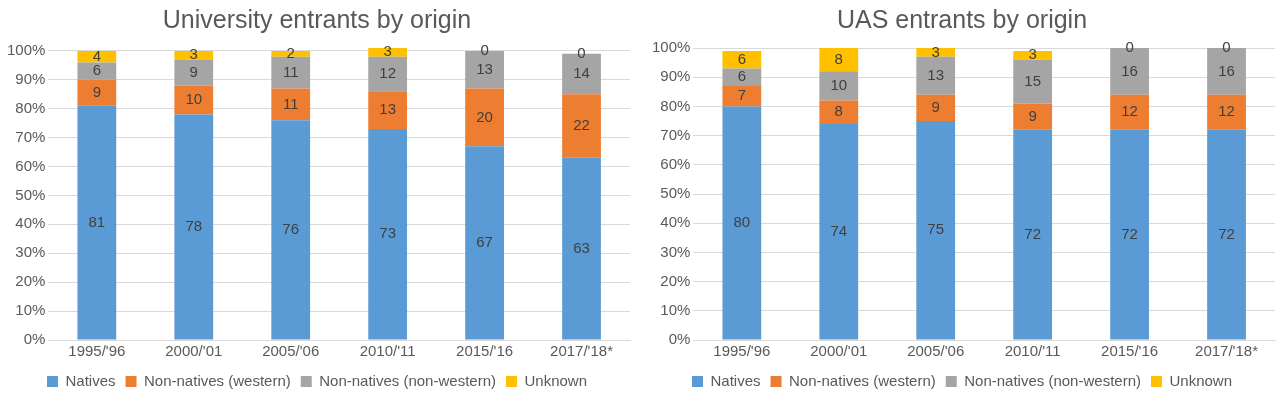  I want to click on data-label: 73, so click(387, 233).